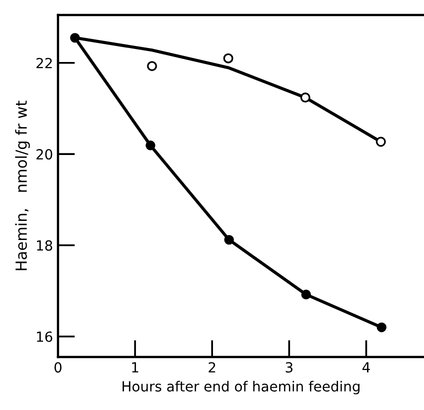 The image size is (424, 410). Describe the element at coordinates (212, 367) in the screenshot. I see `x-tick-label: 2` at that location.